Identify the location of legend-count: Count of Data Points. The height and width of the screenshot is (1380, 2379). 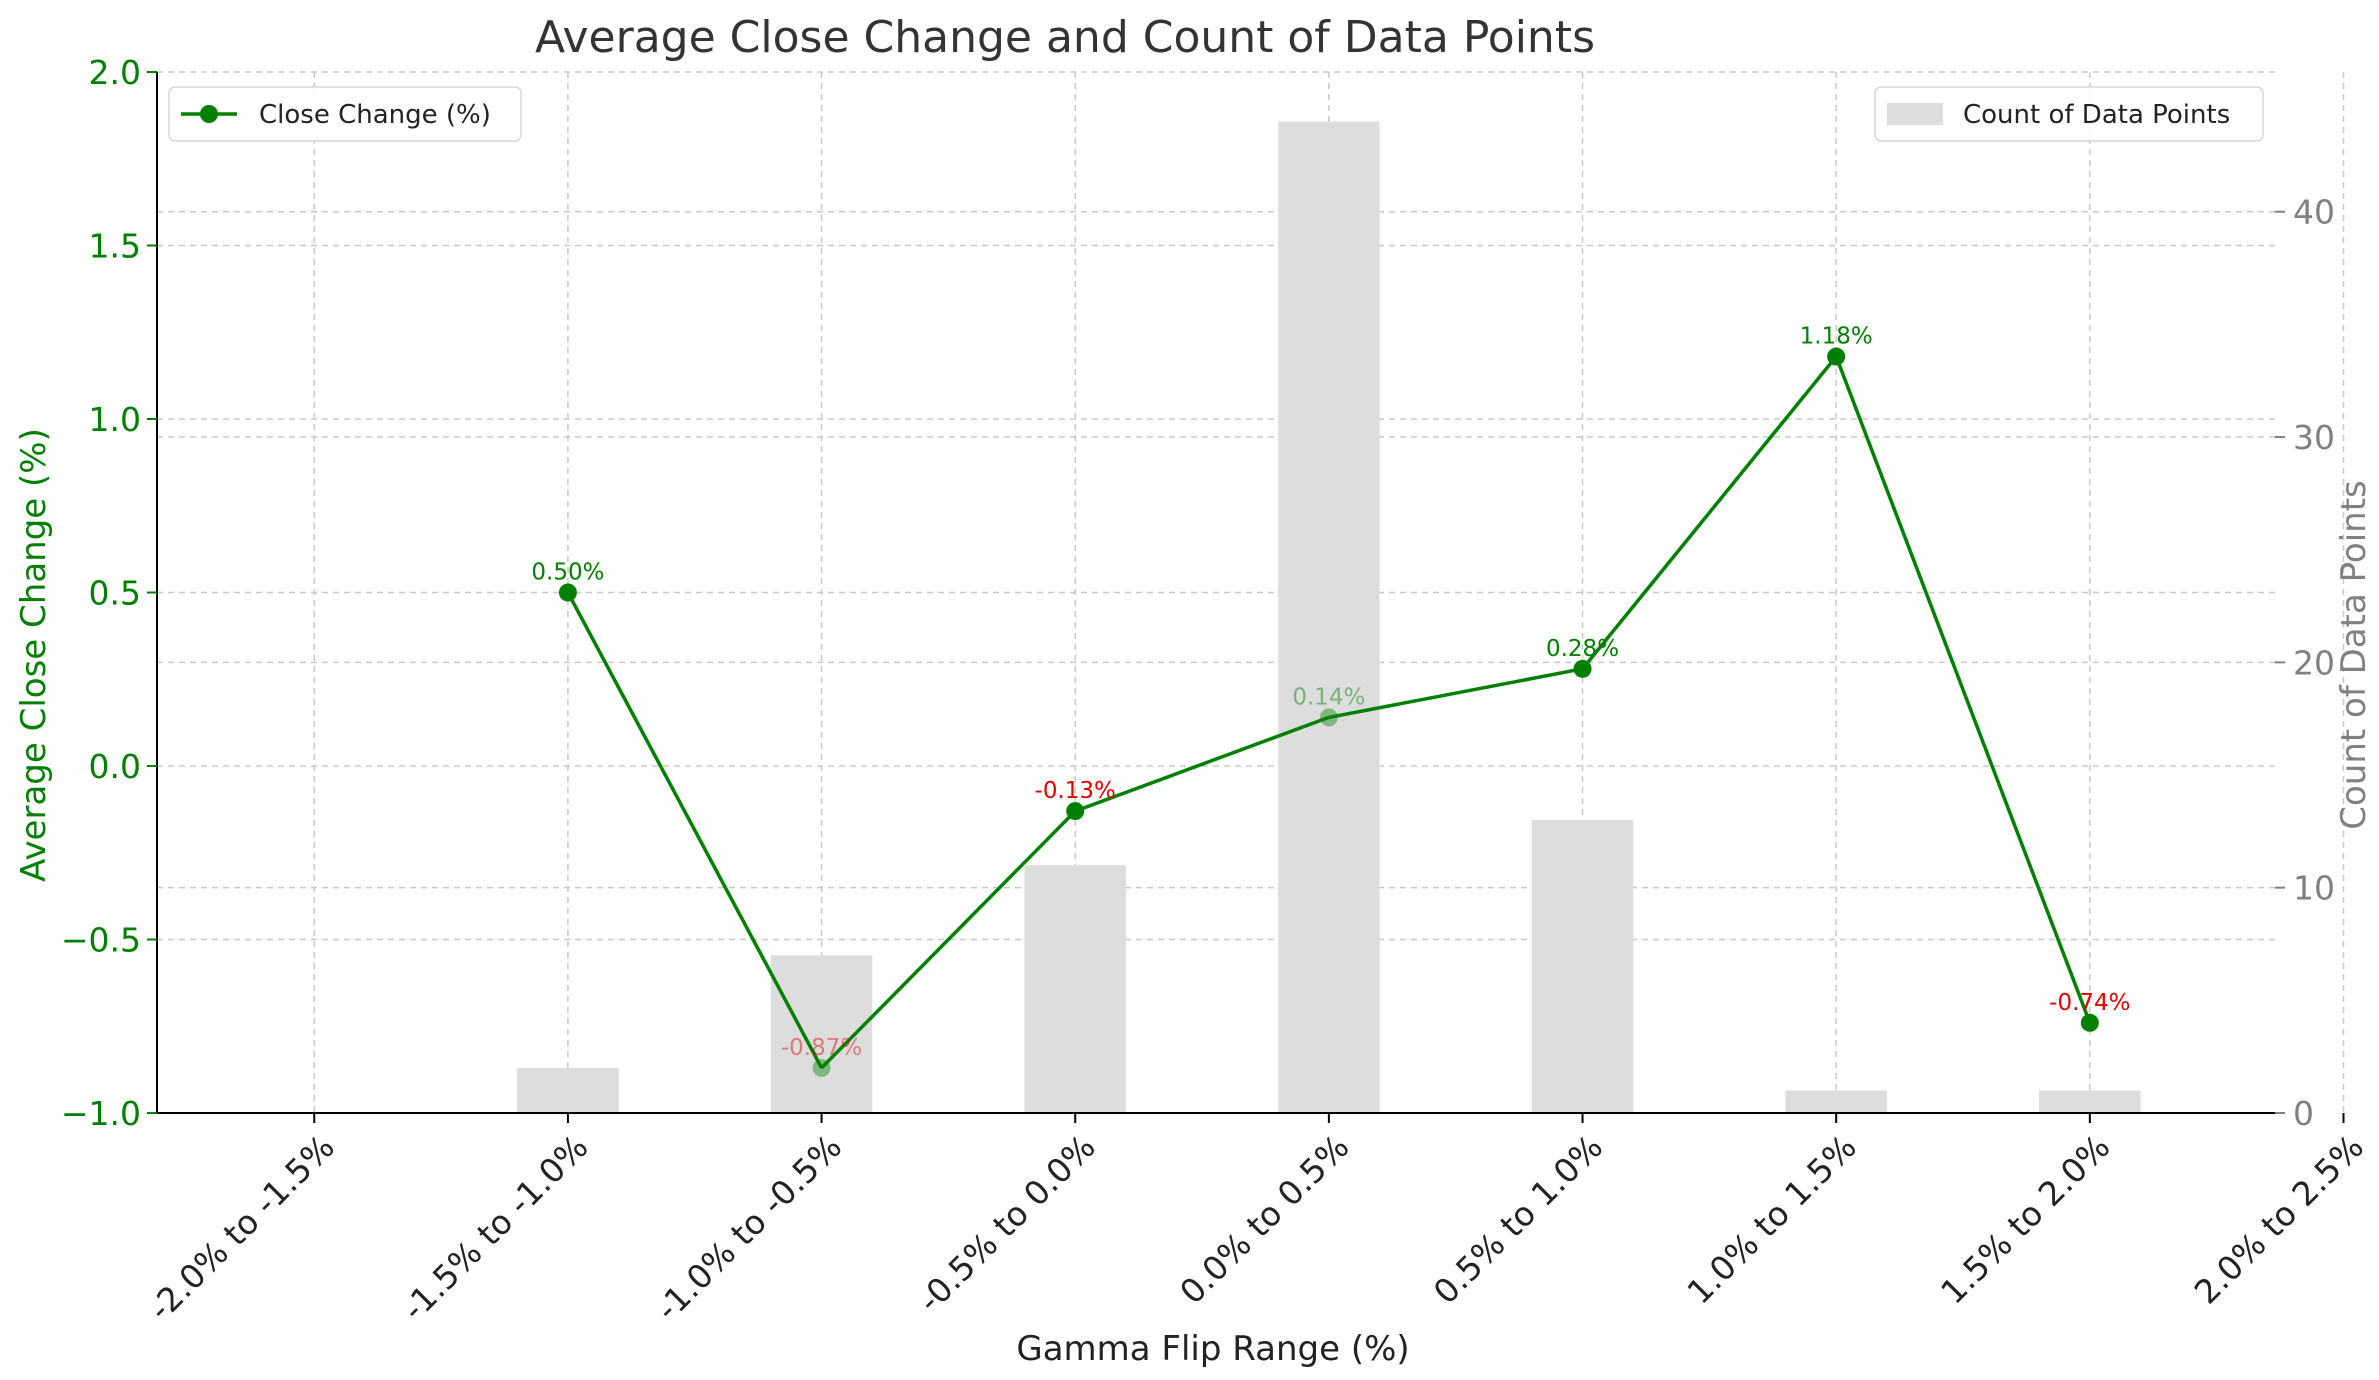
(2069, 114).